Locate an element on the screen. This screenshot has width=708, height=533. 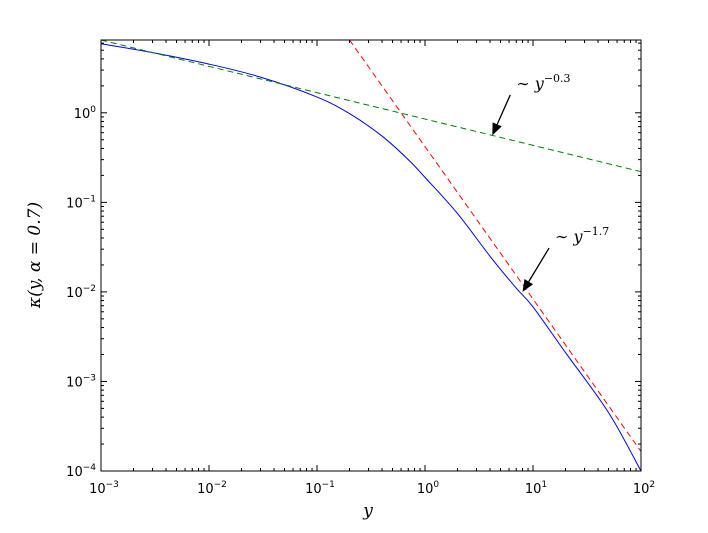
x-tick-label: 10¹ is located at coordinates (536, 488).